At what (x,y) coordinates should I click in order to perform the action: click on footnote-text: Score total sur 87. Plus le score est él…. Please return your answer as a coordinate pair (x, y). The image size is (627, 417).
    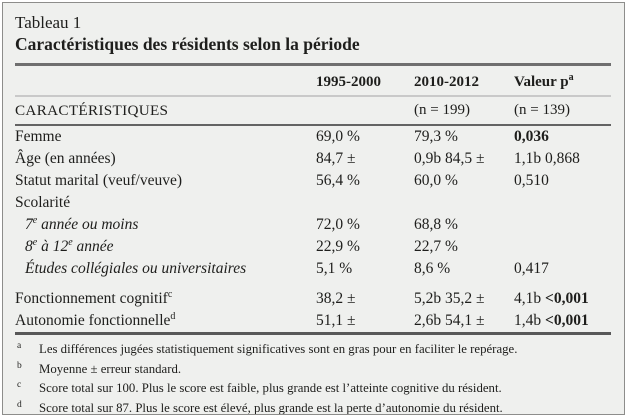
    Looking at the image, I should click on (271, 407).